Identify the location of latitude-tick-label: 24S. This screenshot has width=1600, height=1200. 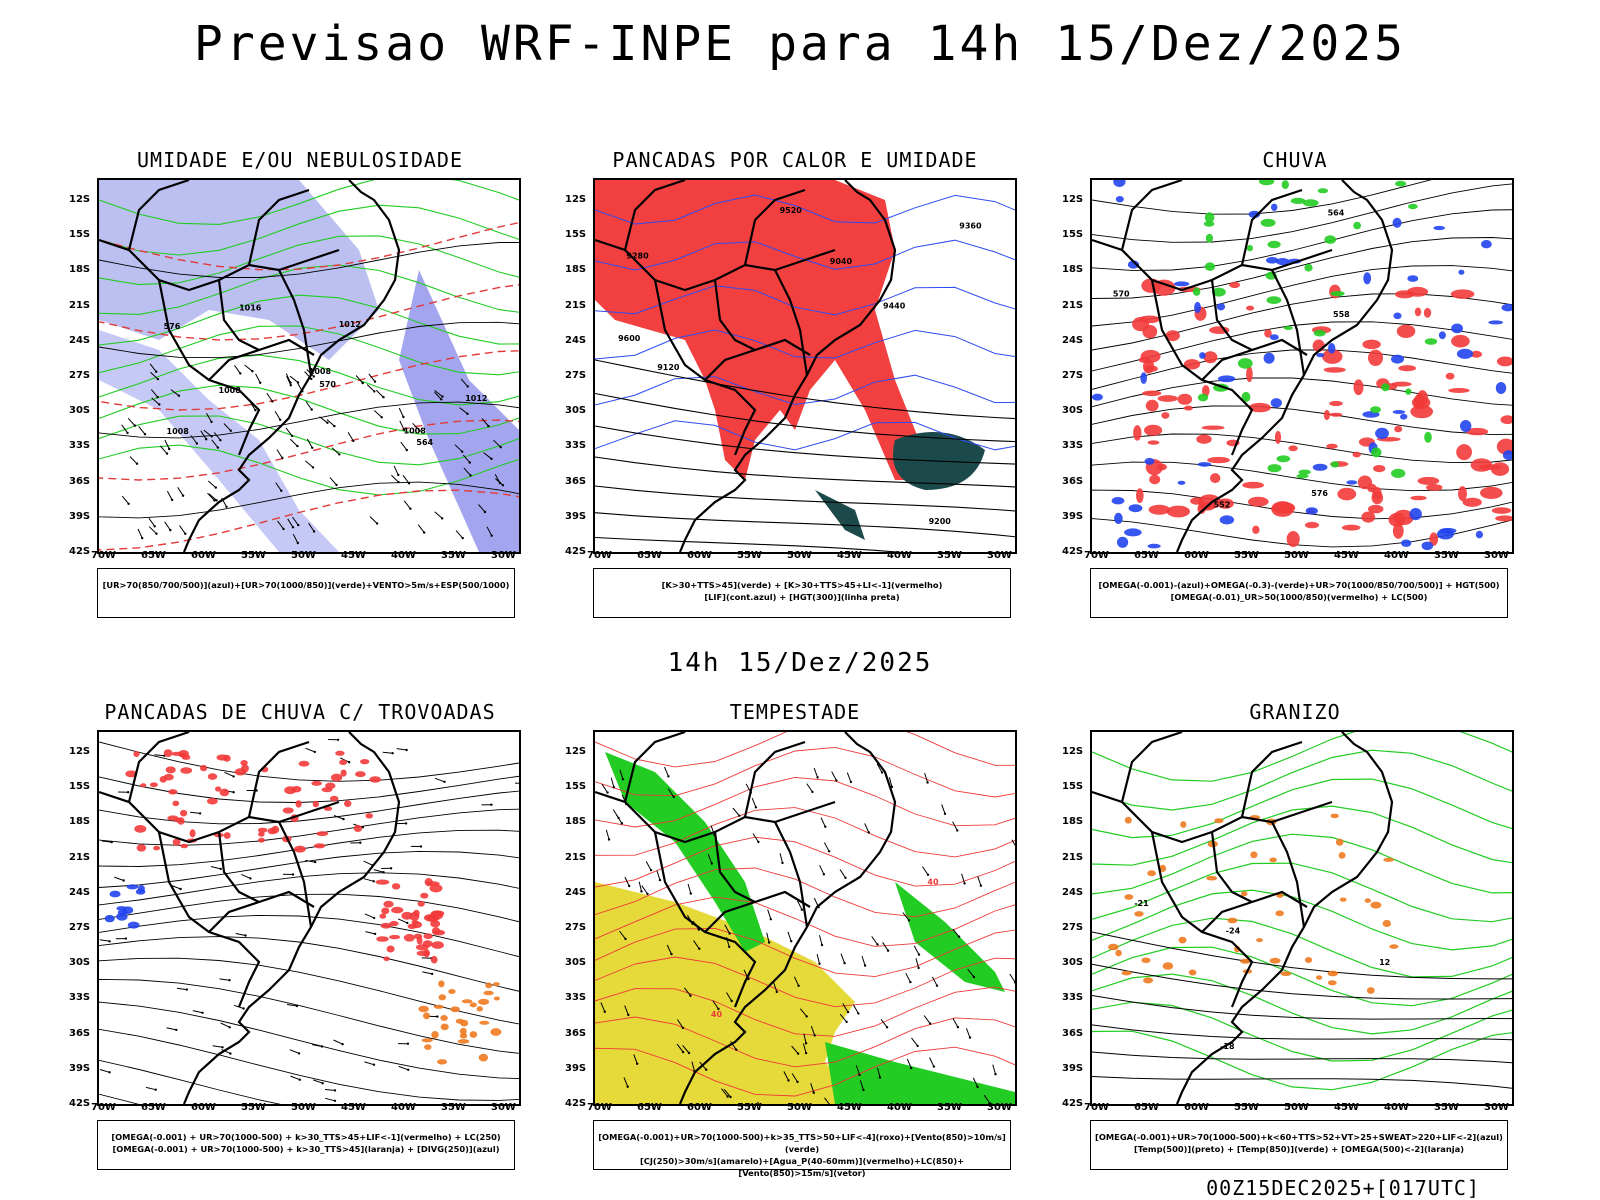
(80, 892).